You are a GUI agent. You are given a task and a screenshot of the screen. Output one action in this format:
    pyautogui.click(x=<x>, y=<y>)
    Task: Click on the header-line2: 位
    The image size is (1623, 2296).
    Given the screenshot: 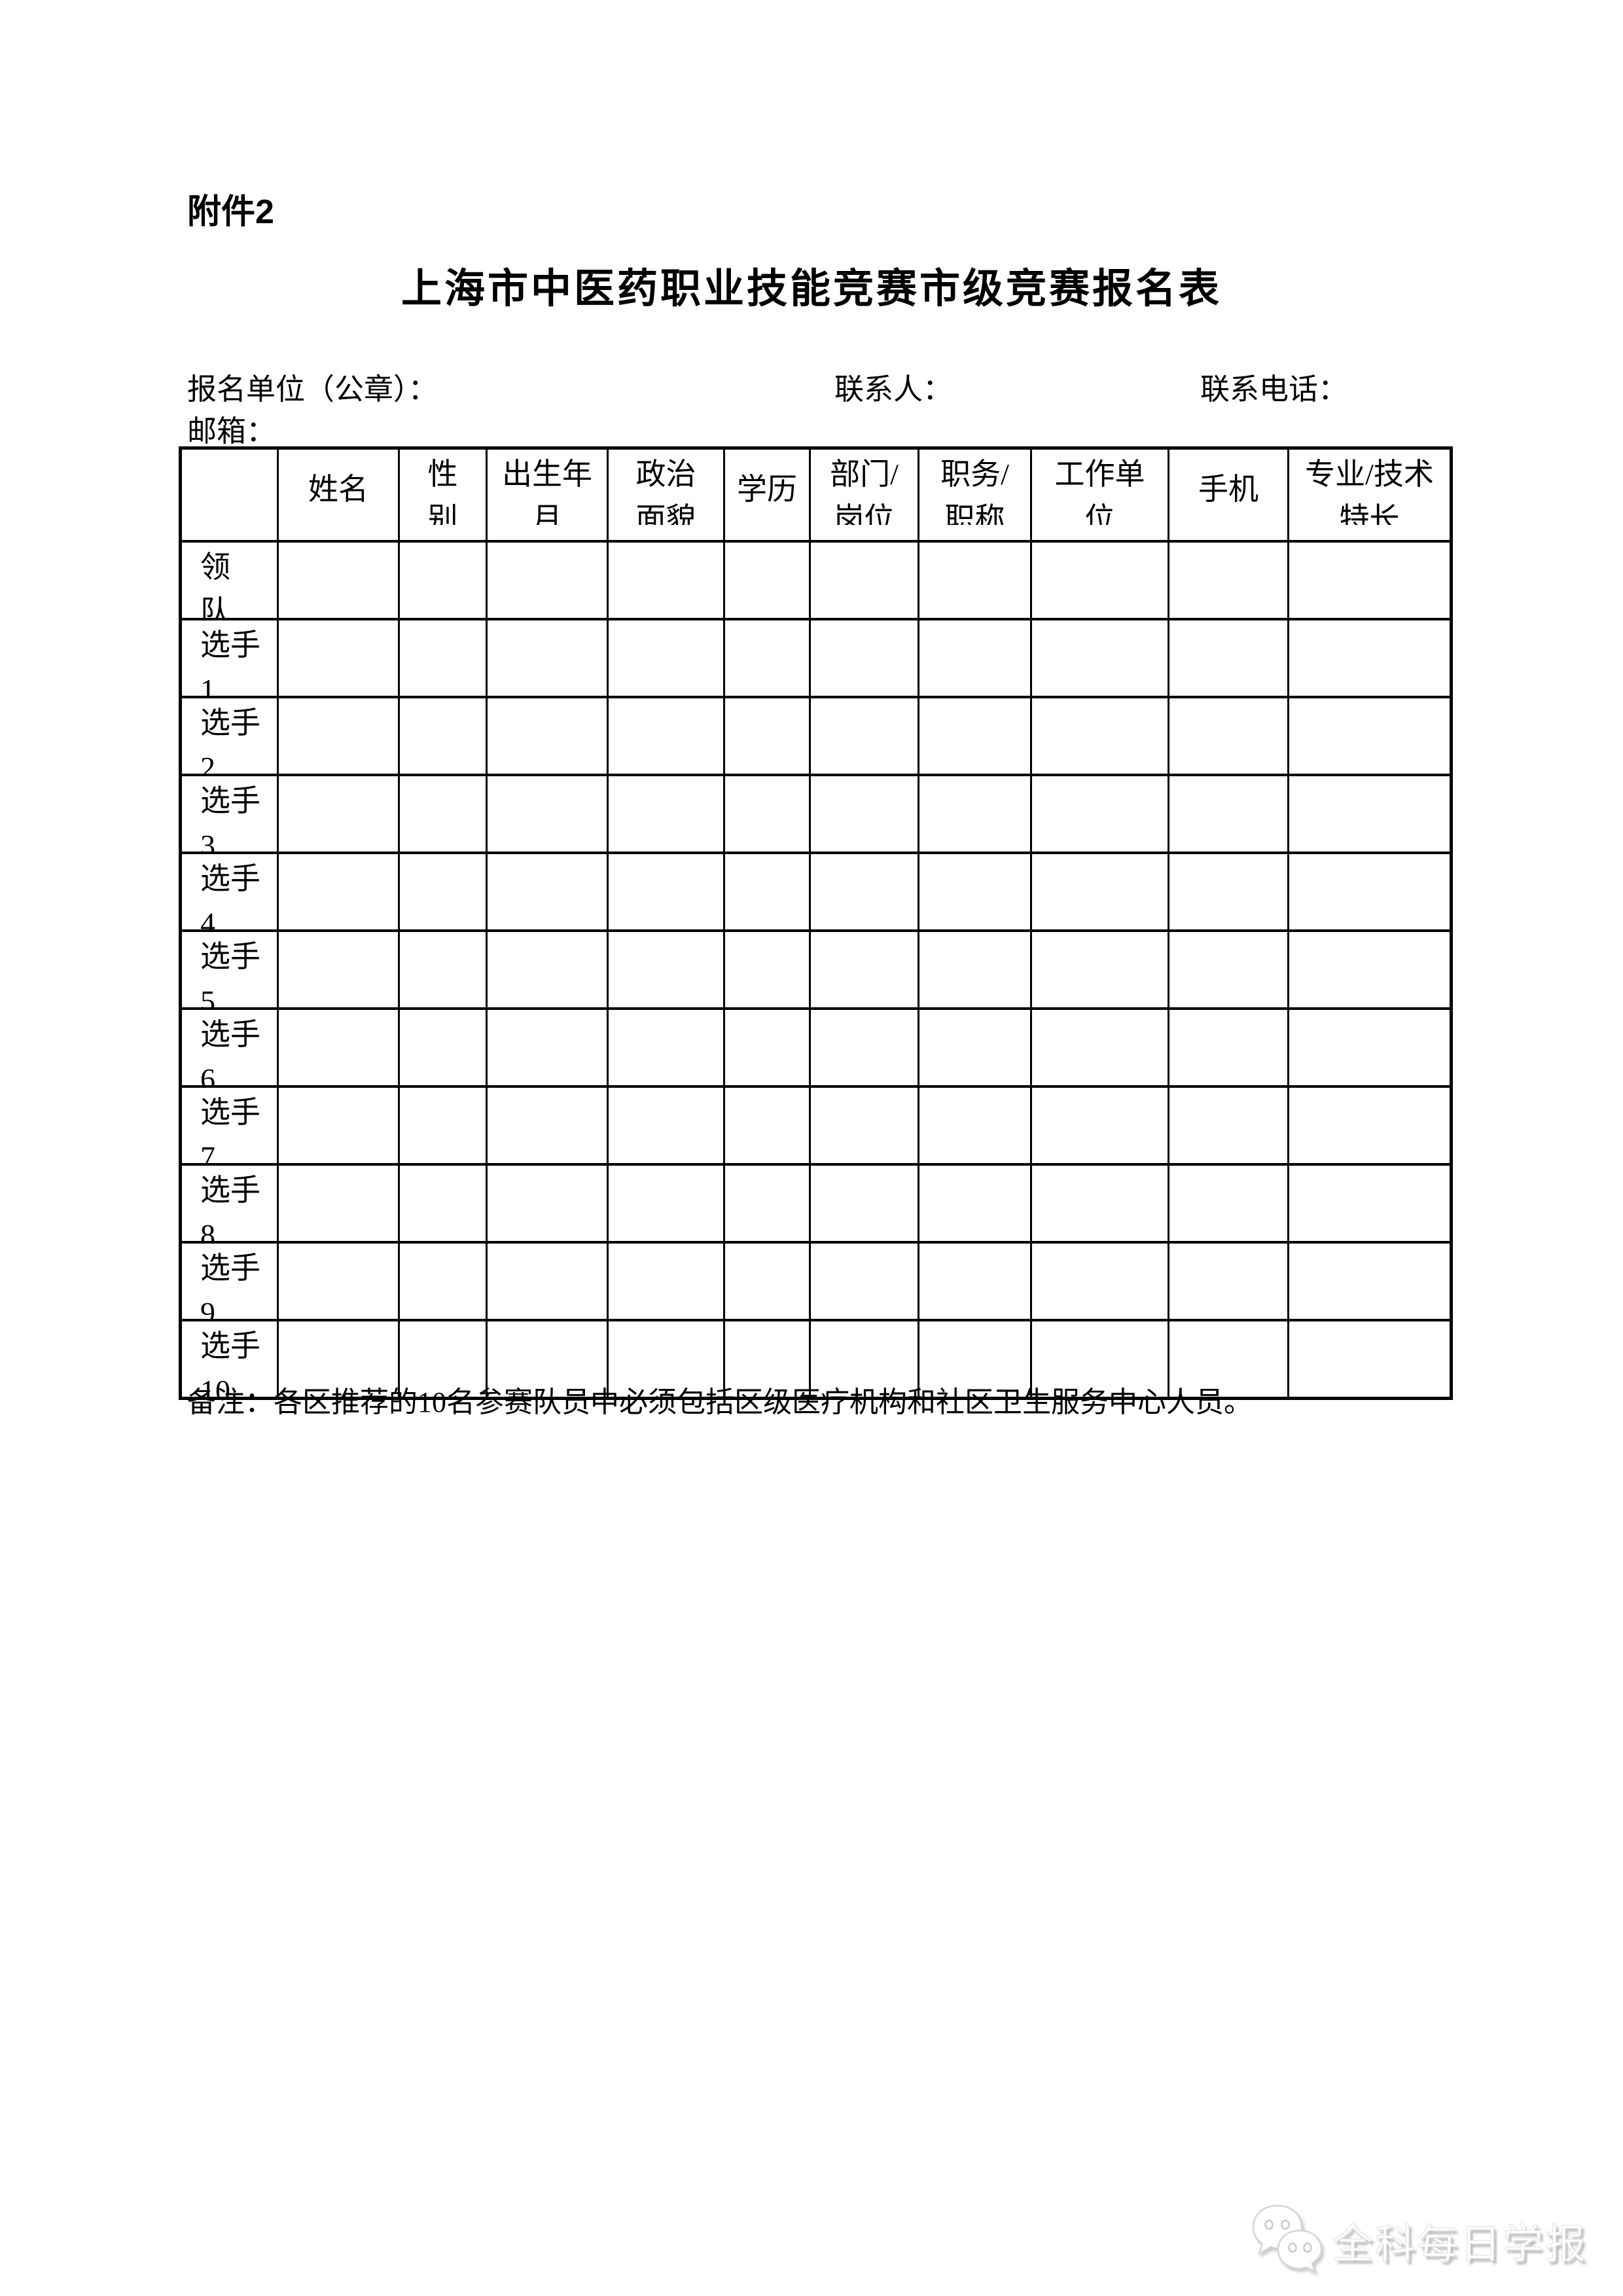 What is the action you would take?
    pyautogui.click(x=1099, y=513)
    